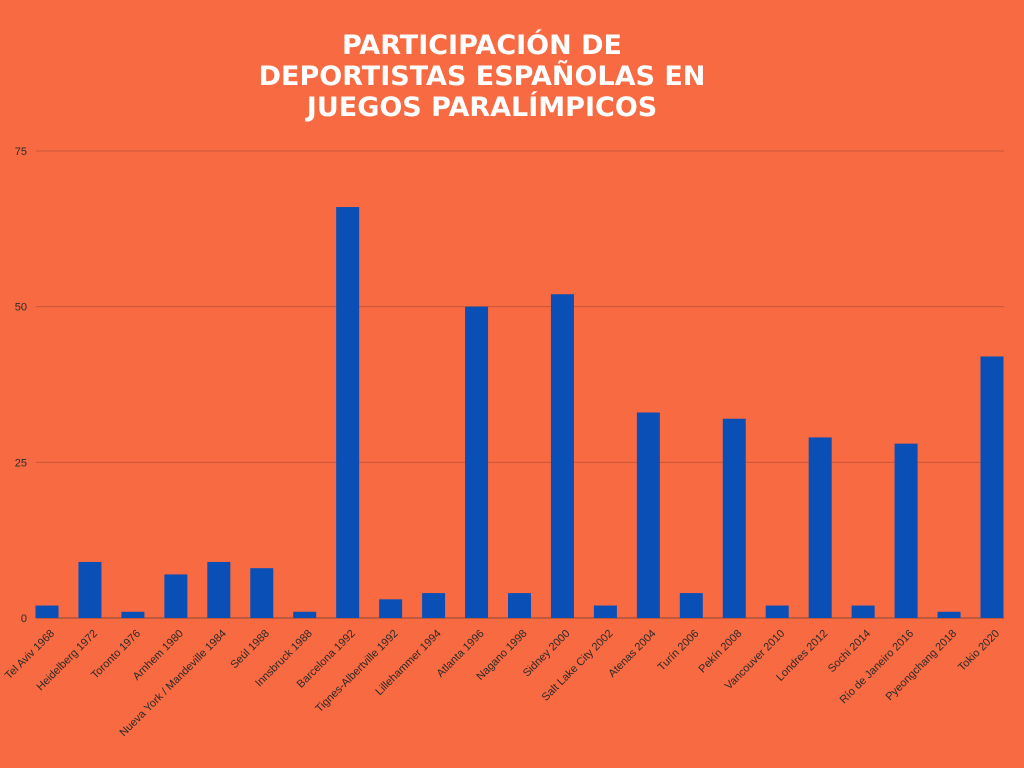  I want to click on chart-title-line-1: PARTICIPACIÓN DE, so click(482, 45).